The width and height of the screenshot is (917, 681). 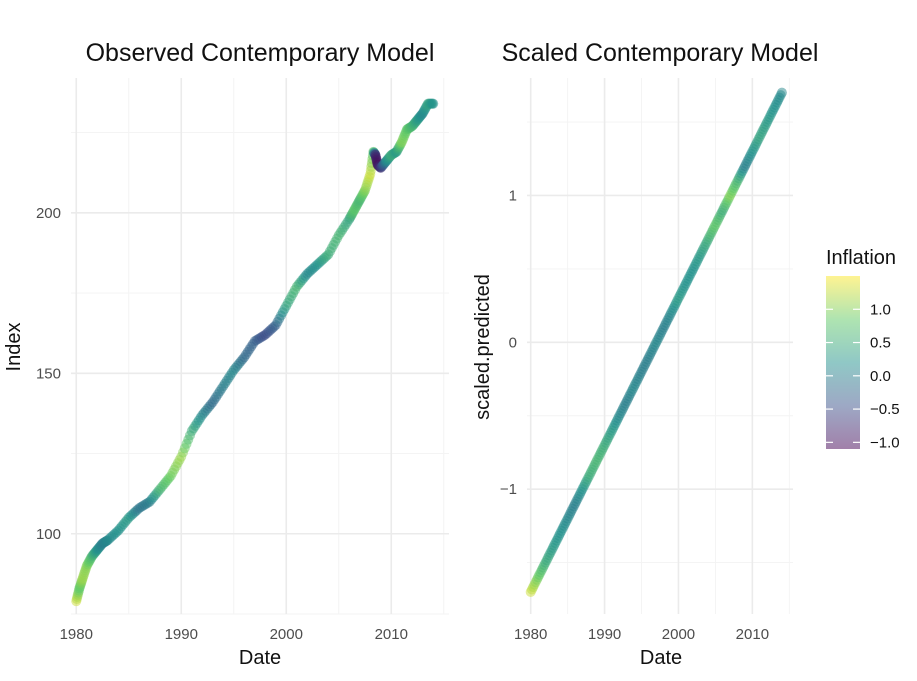 I want to click on y-axis-label: Index, so click(x=14, y=347).